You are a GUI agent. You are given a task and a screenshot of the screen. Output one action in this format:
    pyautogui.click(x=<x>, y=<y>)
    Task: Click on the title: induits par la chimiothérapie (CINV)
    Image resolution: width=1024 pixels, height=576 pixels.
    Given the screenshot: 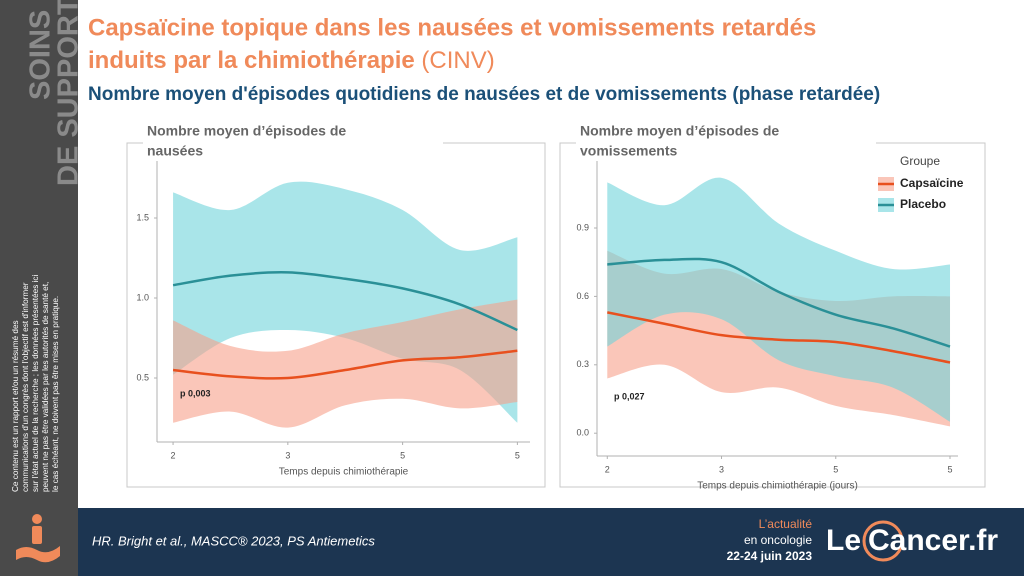 What is the action you would take?
    pyautogui.click(x=291, y=60)
    